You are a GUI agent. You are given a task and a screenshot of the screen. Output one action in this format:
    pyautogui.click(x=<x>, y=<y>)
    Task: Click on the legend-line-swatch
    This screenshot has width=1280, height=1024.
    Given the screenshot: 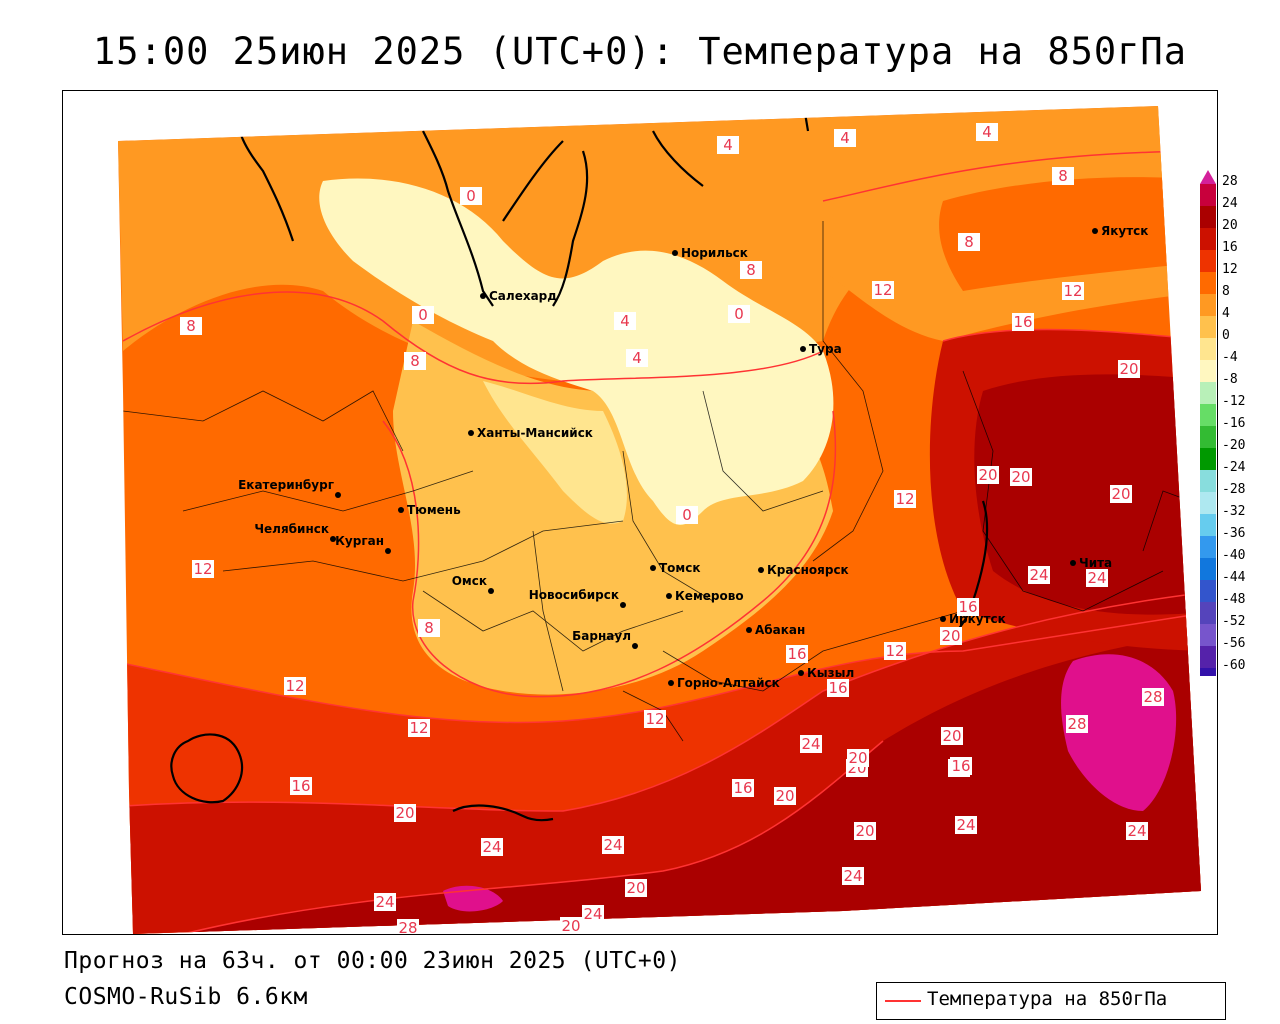 What is the action you would take?
    pyautogui.click(x=903, y=1001)
    